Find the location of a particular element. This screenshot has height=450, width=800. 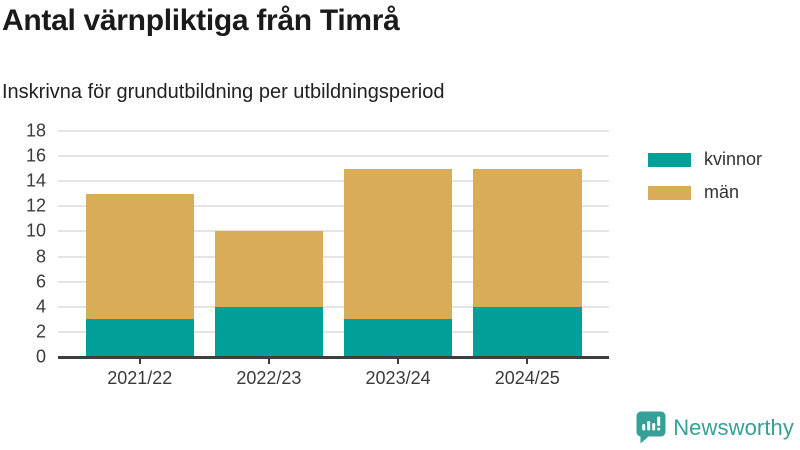

x-axis-line is located at coordinates (333, 357).